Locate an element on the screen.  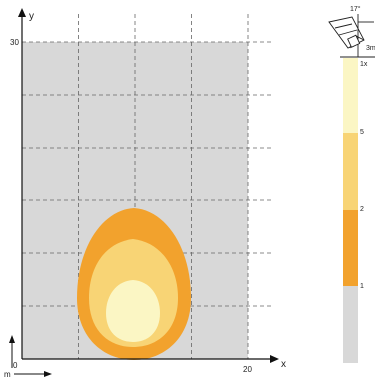
fixture-mount-diagram is located at coordinates (351, 36).